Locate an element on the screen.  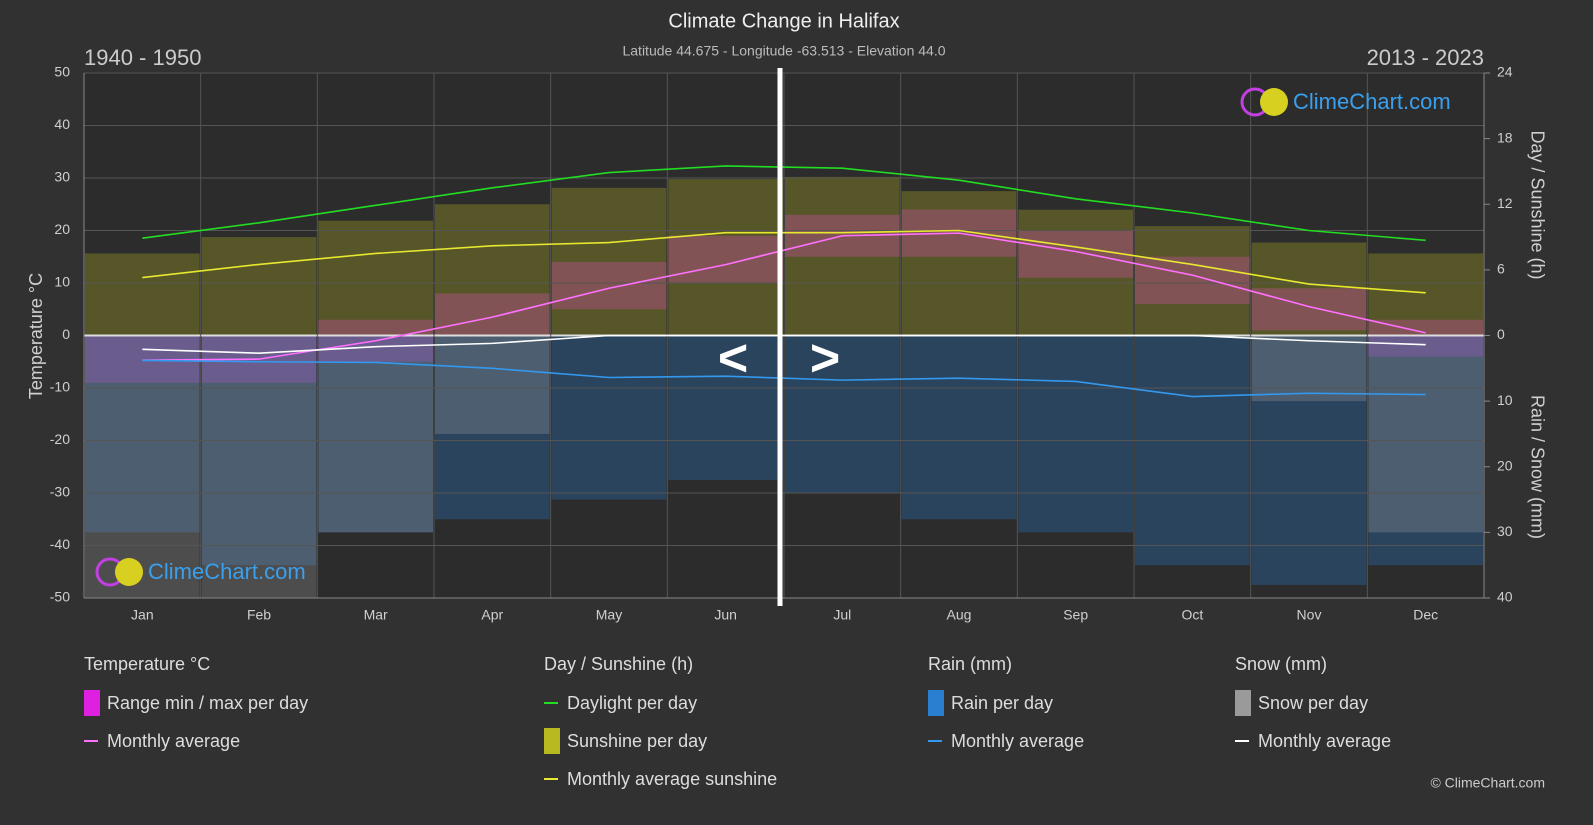
legend-title: Day / Sunshine (h) is located at coordinates (618, 664).